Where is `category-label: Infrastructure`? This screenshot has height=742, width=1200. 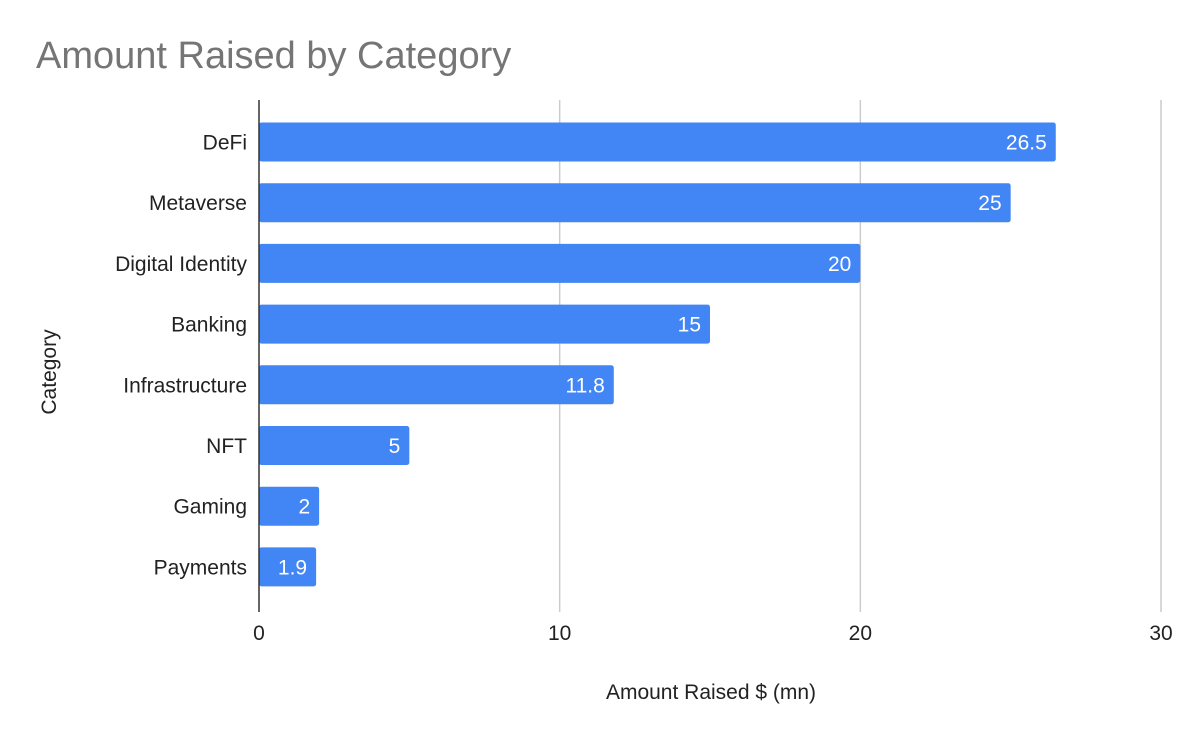
category-label: Infrastructure is located at coordinates (185, 385).